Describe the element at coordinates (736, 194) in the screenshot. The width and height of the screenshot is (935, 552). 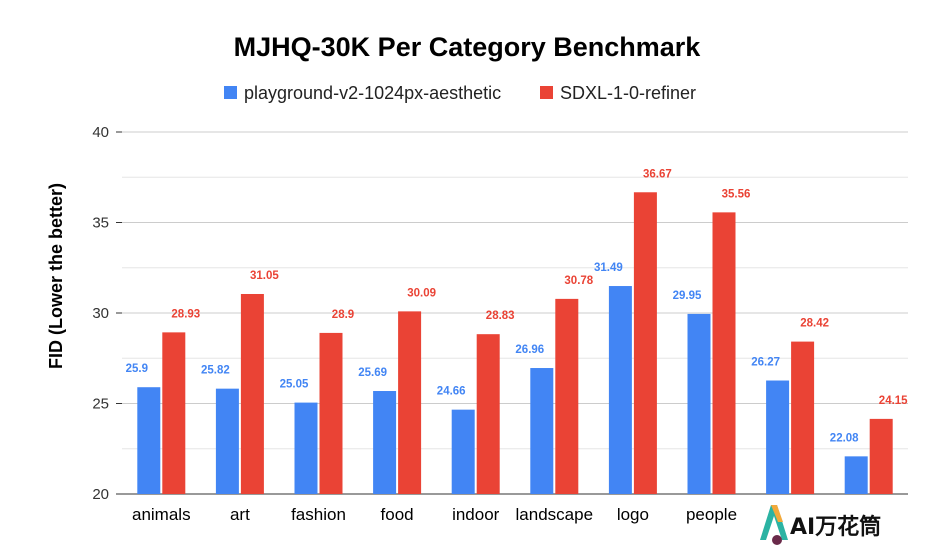
I see `data-label: 35.56` at that location.